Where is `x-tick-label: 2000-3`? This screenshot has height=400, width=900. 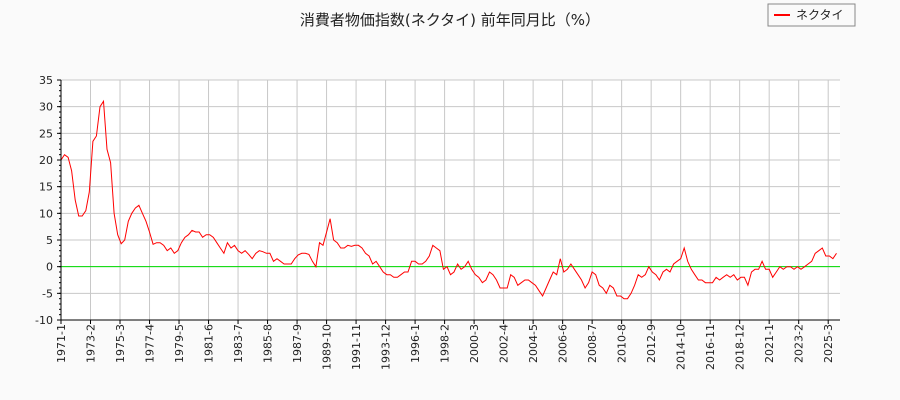 x-tick-label: 2000-3 is located at coordinates (474, 343).